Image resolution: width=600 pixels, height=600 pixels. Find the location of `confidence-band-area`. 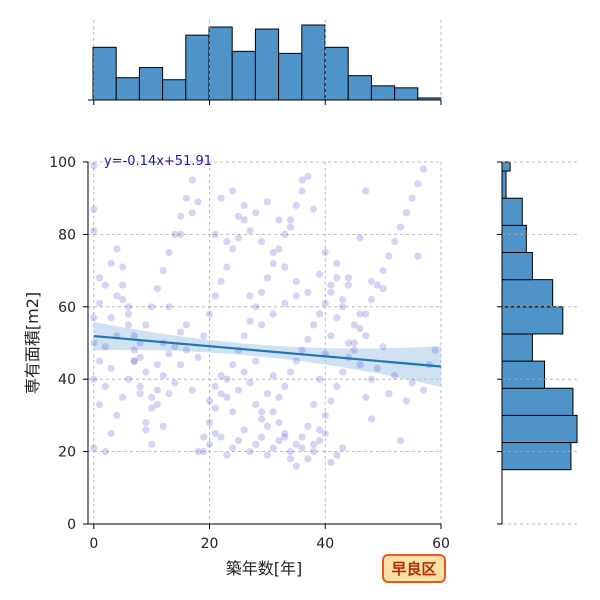

confidence-band-area is located at coordinates (267, 354).